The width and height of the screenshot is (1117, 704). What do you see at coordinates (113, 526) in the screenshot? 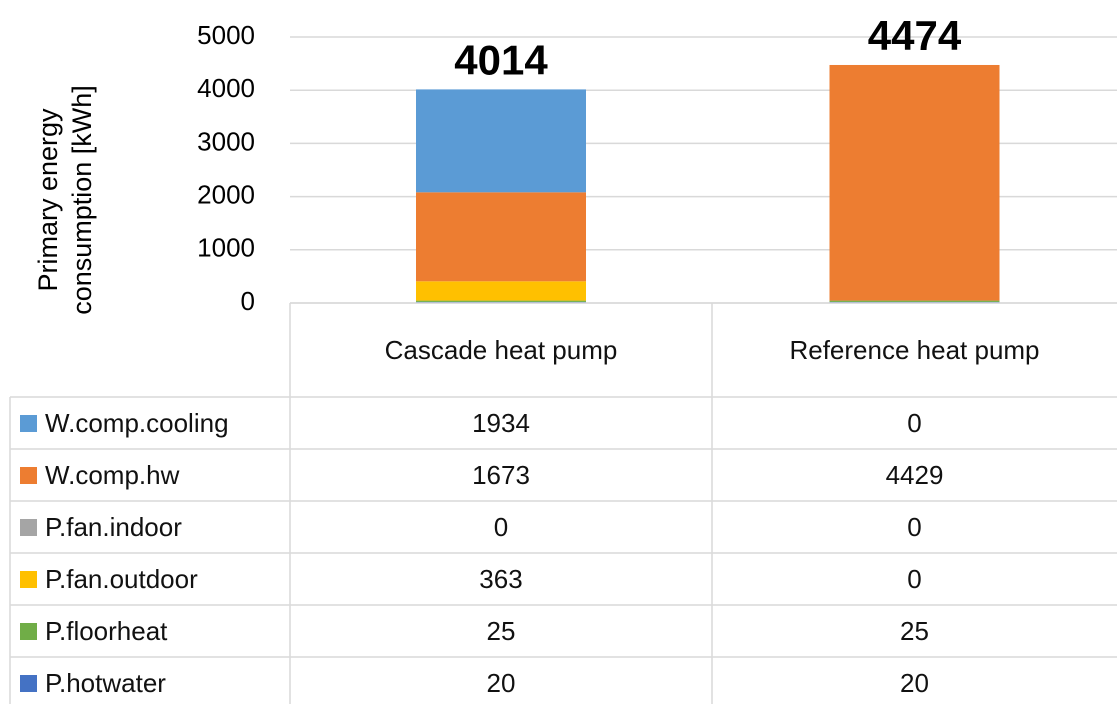
I see `legend-text: P.fan.indoor` at bounding box center [113, 526].